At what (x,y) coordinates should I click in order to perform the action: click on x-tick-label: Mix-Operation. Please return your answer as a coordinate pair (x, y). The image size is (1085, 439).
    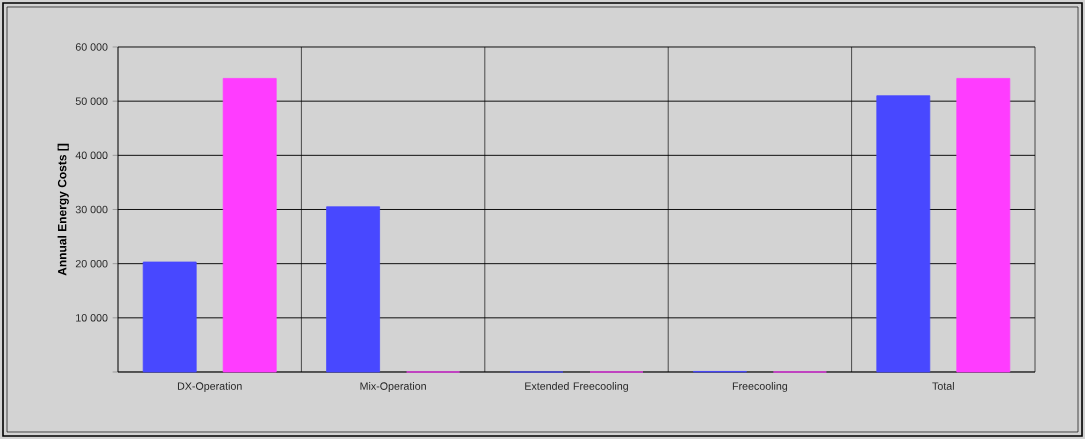
    Looking at the image, I should click on (393, 387).